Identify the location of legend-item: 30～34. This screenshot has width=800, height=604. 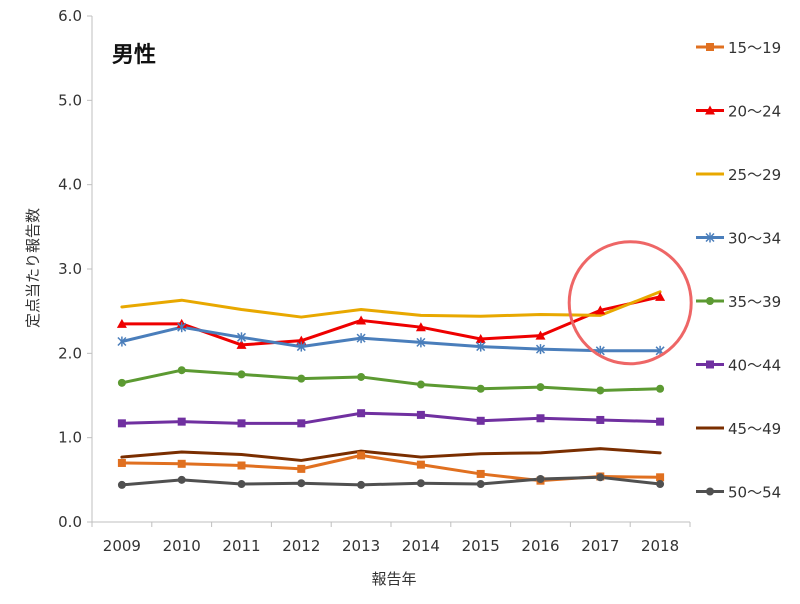
(738, 239).